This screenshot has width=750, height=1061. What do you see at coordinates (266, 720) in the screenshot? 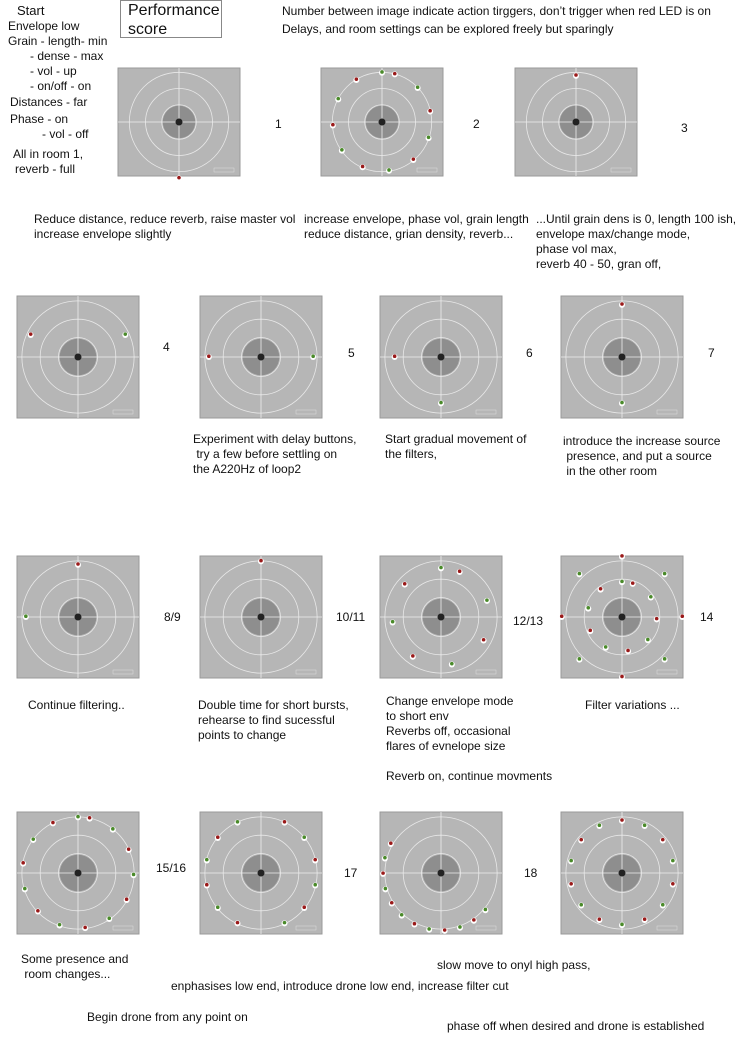
I see `caption: rehearse to find sucessful` at bounding box center [266, 720].